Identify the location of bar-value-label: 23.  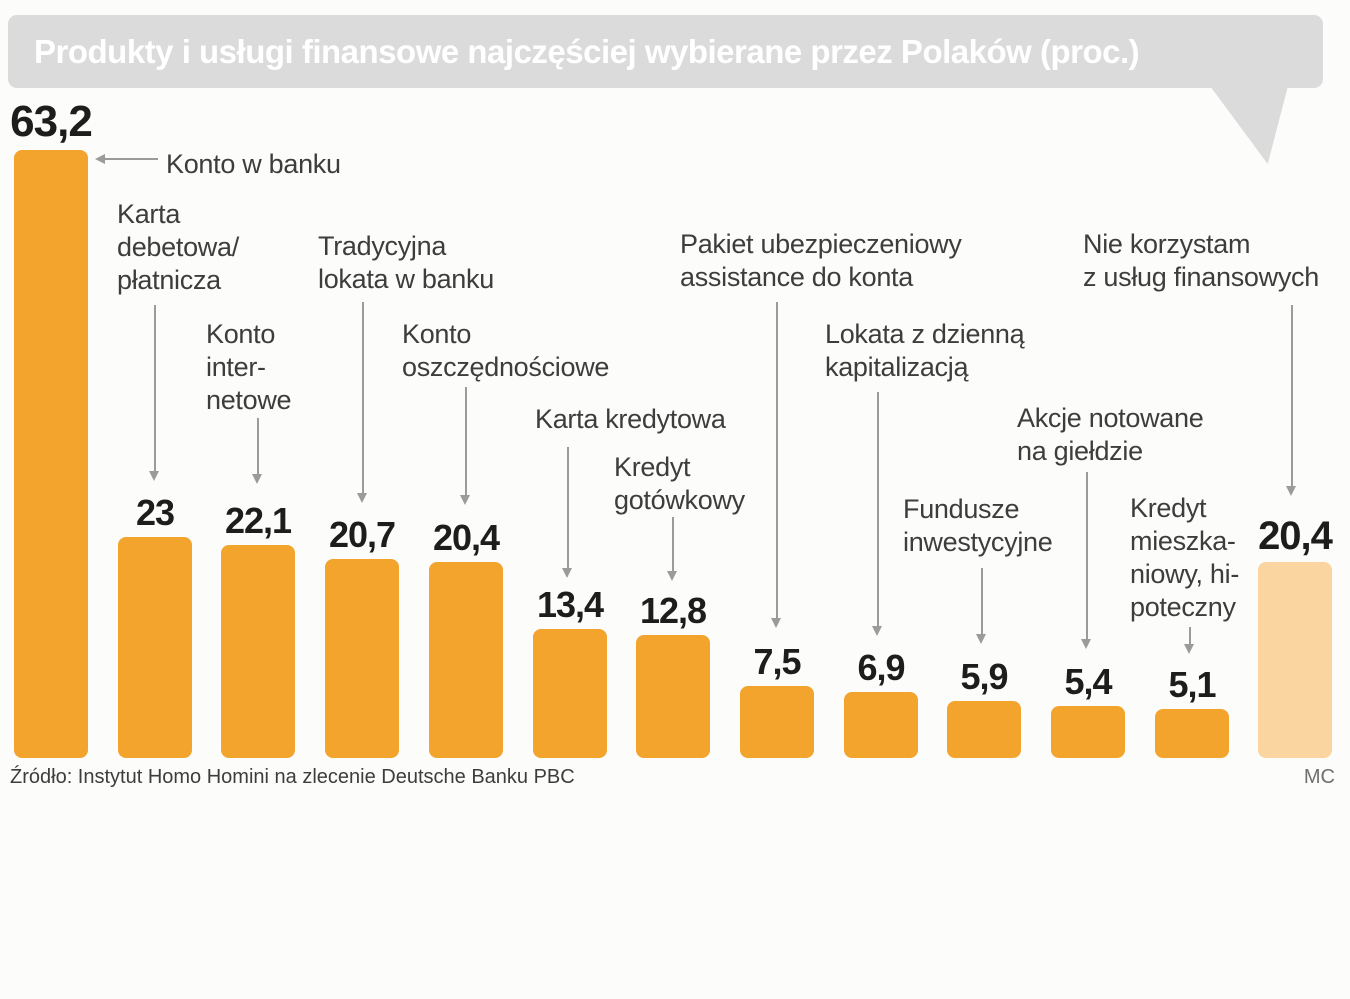
(155, 512).